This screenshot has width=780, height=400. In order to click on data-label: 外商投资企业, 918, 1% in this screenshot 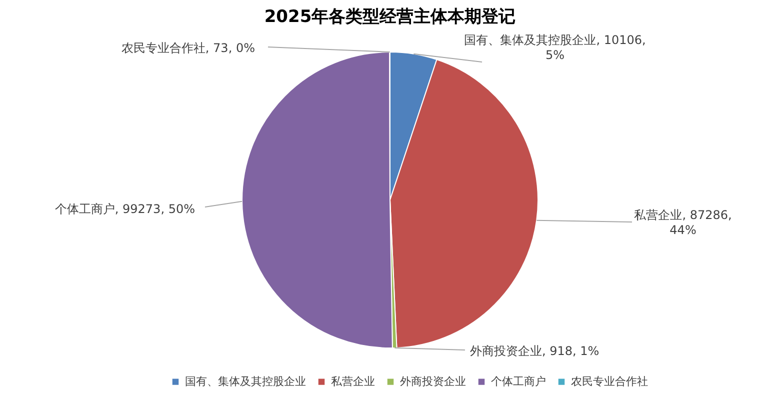, I will do `click(535, 351)`.